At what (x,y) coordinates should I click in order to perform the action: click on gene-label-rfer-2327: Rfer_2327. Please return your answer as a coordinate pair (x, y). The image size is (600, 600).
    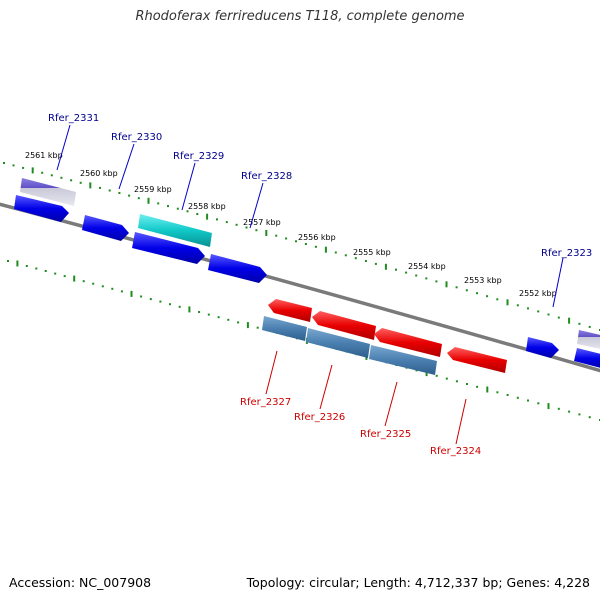
    Looking at the image, I should click on (265, 402).